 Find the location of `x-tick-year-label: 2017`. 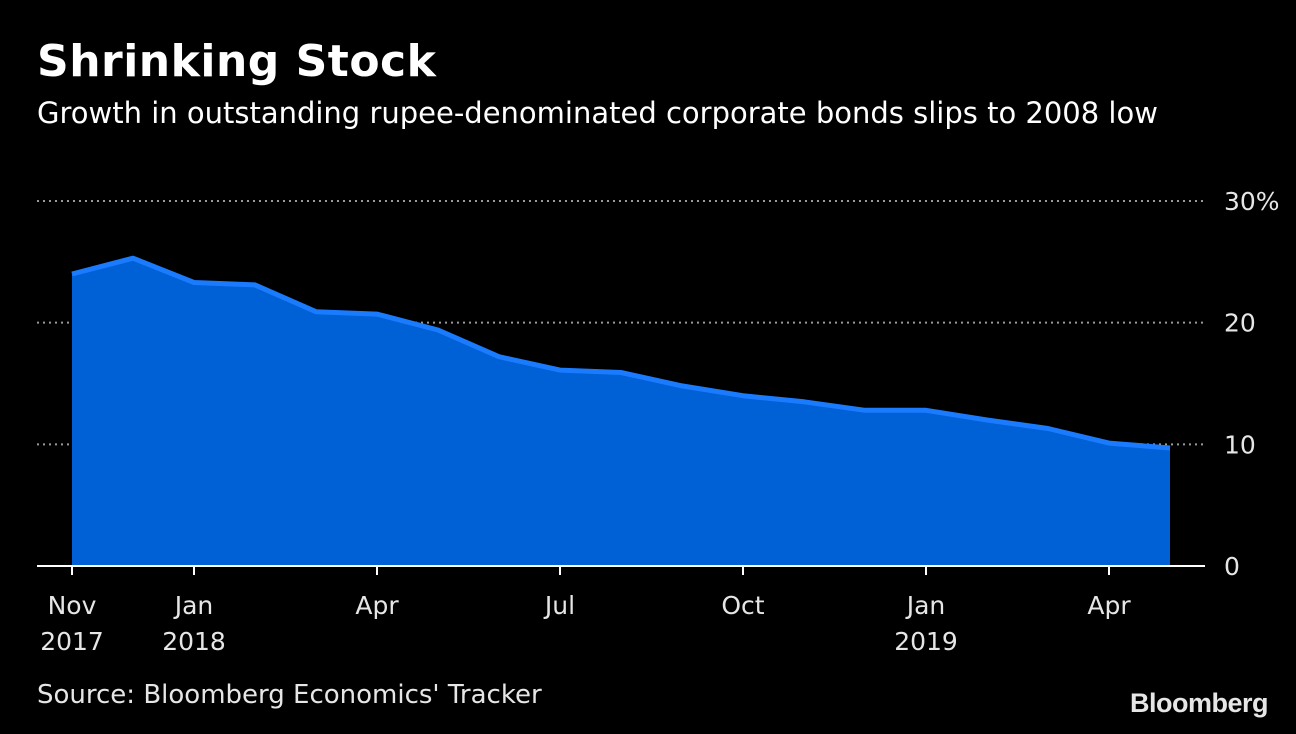

x-tick-year-label: 2017 is located at coordinates (72, 641).